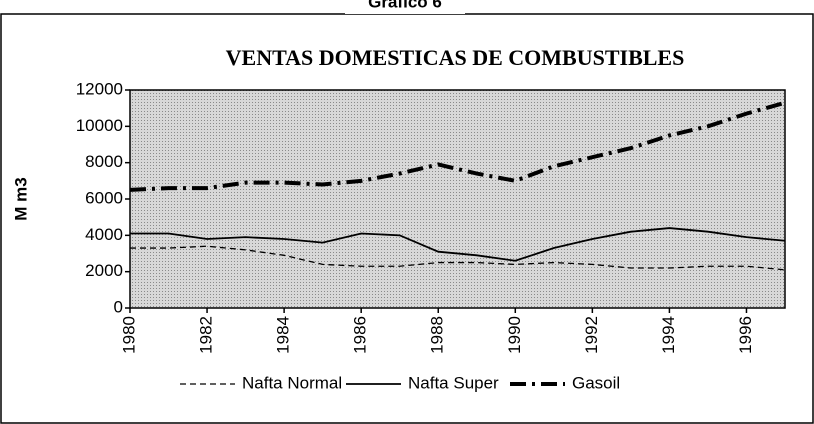  Describe the element at coordinates (514, 335) in the screenshot. I see `x-tick-label: 1990` at that location.